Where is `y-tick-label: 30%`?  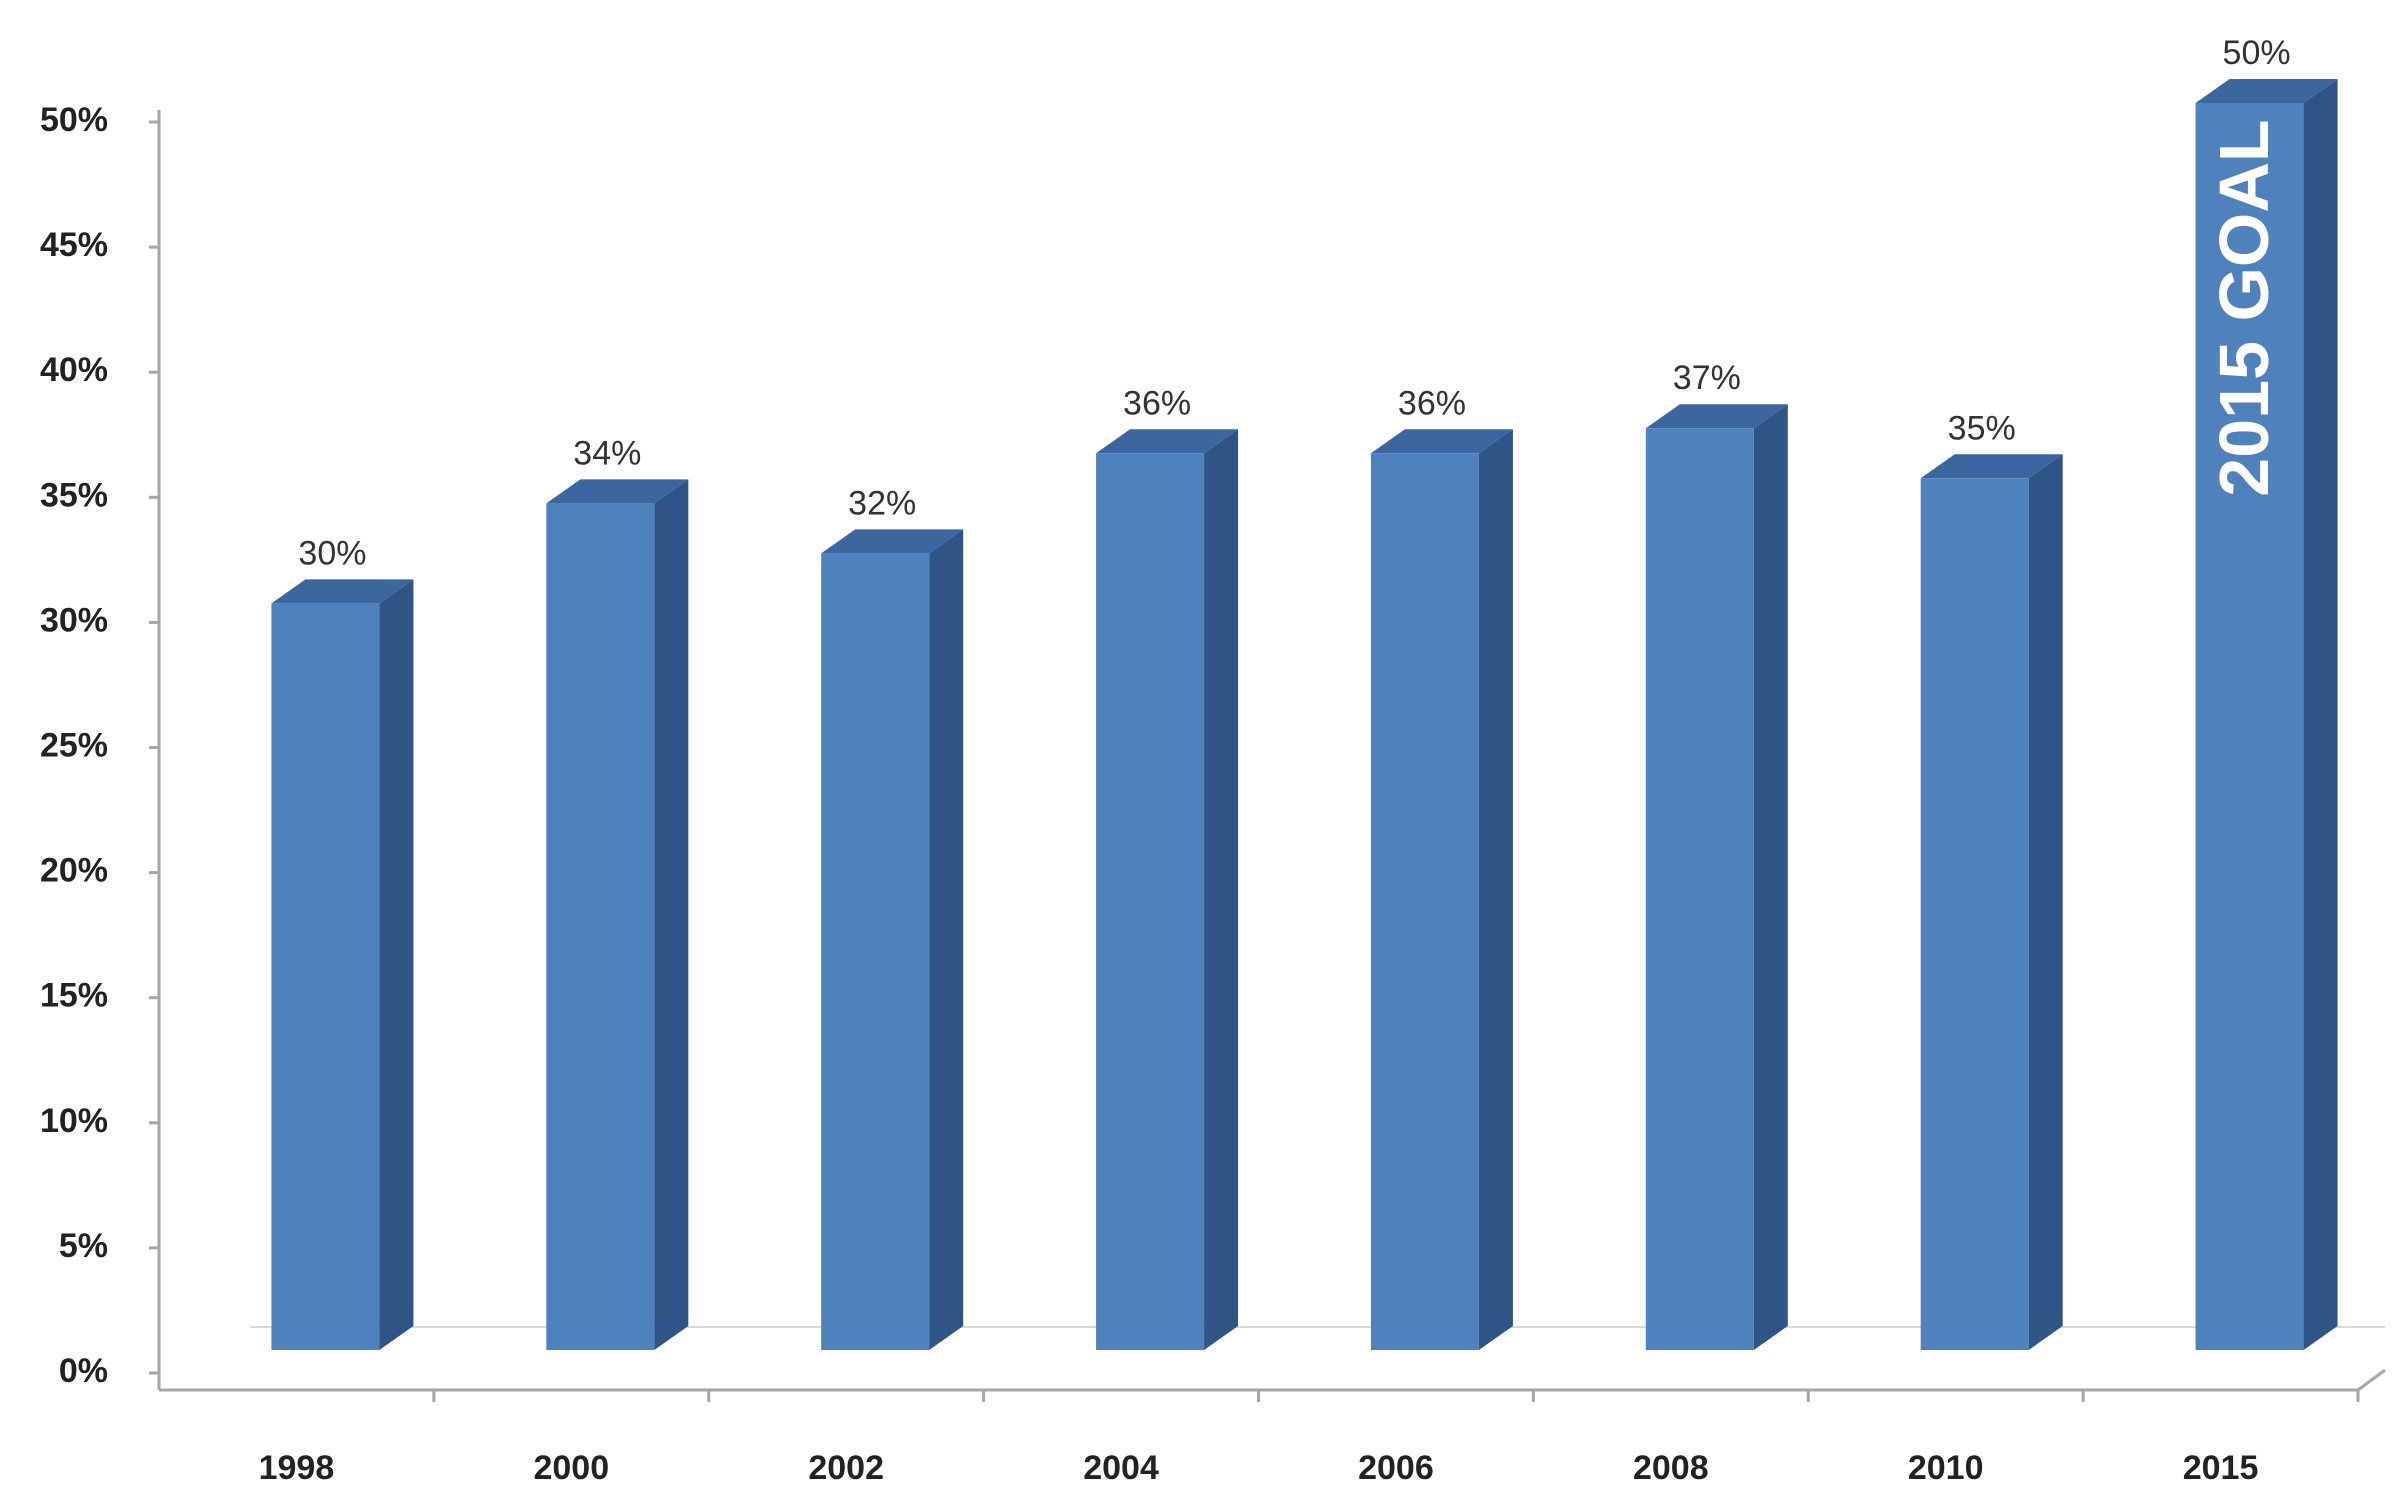 y-tick-label: 30% is located at coordinates (74, 620).